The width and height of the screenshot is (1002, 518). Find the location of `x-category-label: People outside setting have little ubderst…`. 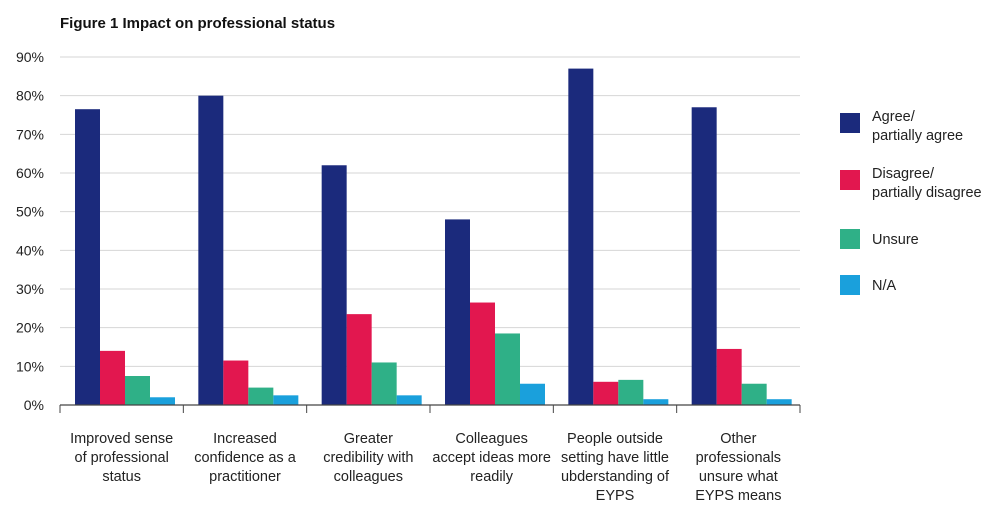

x-category-label: People outside setting have little ubderst… is located at coordinates (615, 467).